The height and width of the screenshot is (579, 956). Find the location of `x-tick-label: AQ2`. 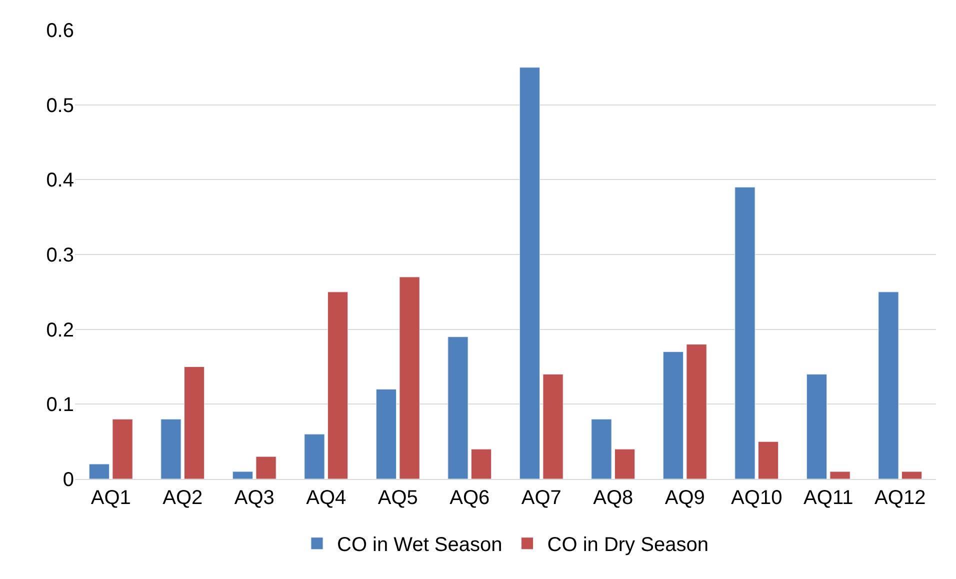

x-tick-label: AQ2 is located at coordinates (182, 498).